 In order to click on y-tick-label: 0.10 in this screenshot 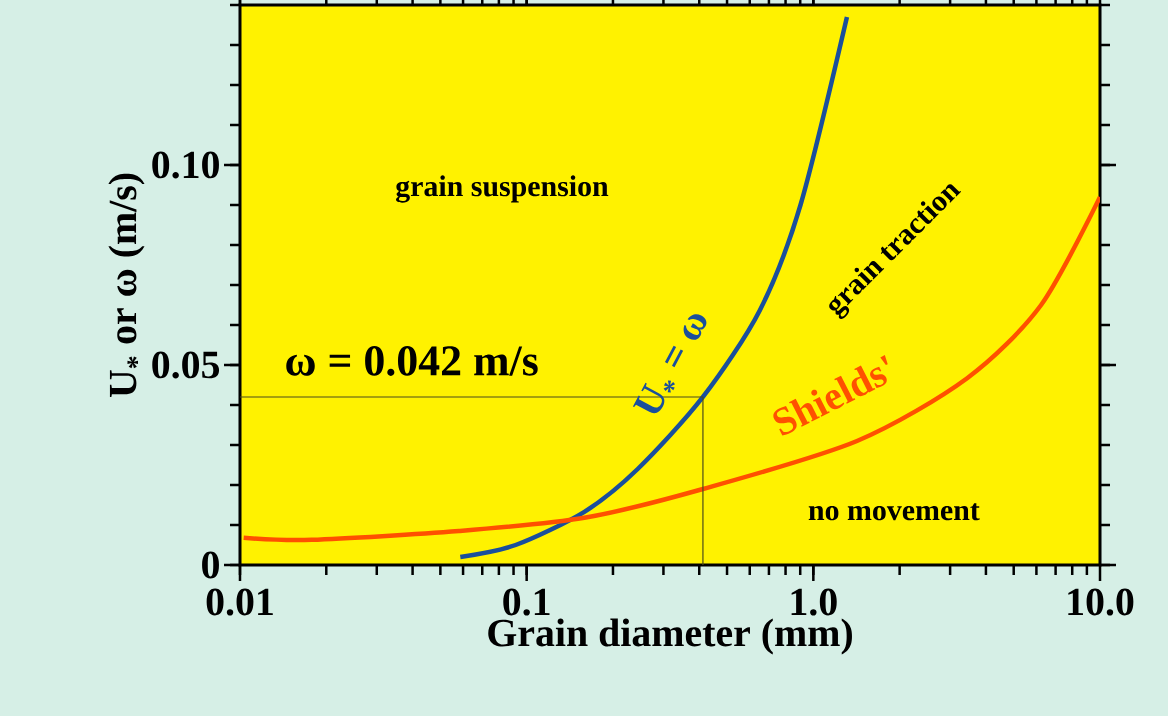, I will do `click(185, 165)`.